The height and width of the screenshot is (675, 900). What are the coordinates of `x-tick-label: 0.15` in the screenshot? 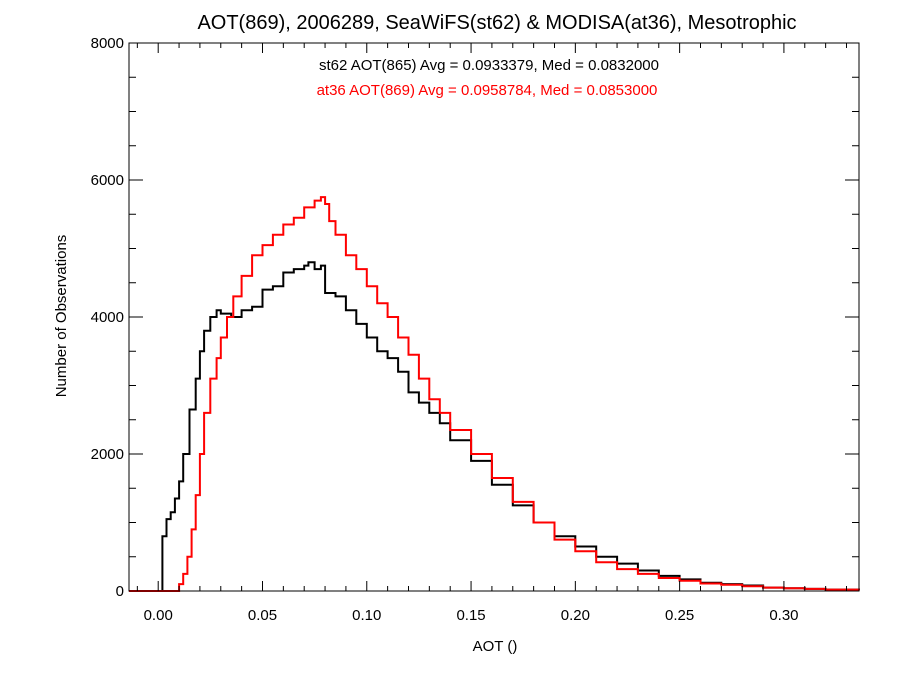 It's located at (470, 615).